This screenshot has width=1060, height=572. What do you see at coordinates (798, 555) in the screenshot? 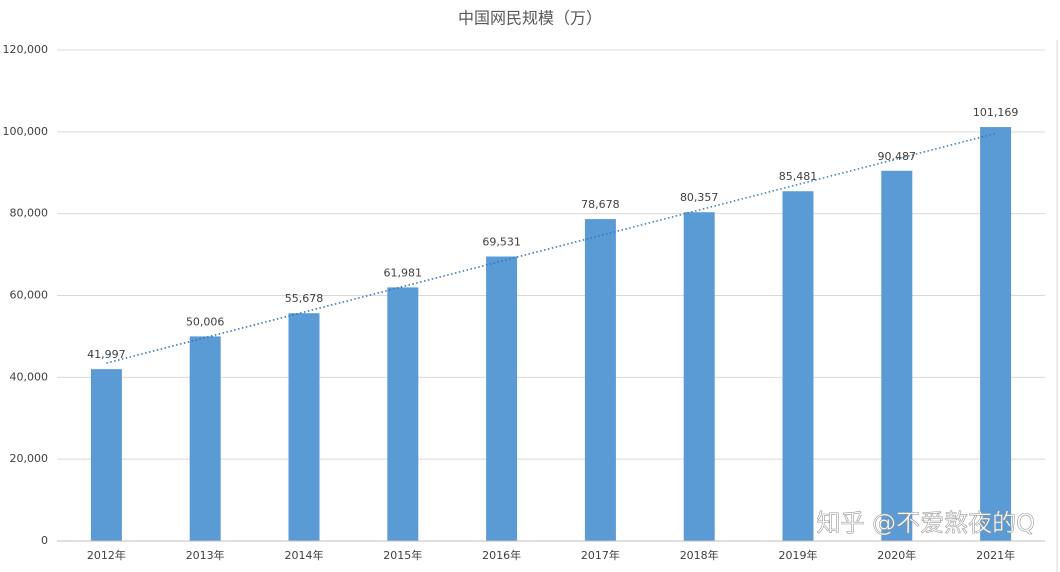
I see `x-tick-label: 2019年` at bounding box center [798, 555].